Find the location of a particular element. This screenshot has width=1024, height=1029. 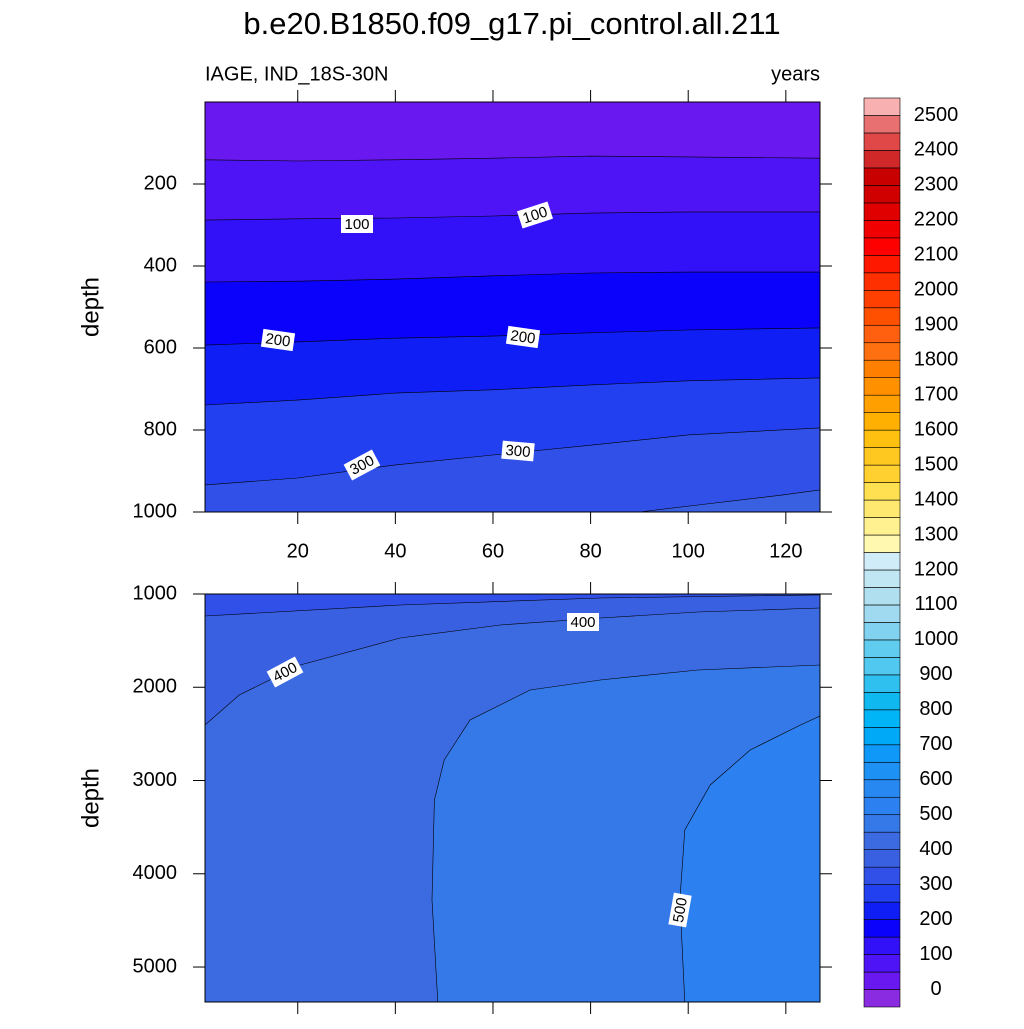

colorbar-label: 400 is located at coordinates (935, 849).